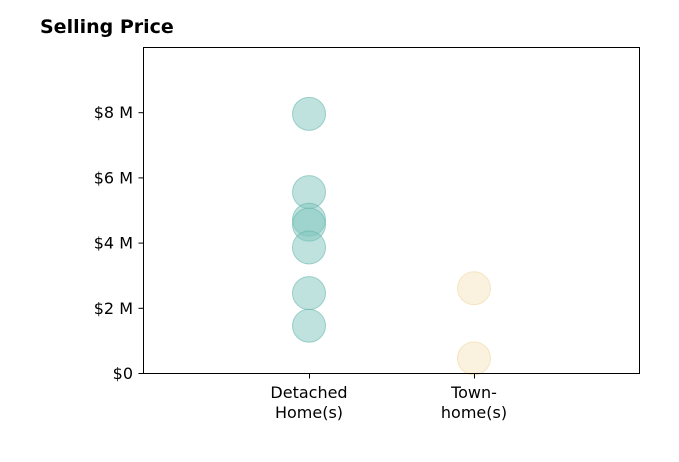 The image size is (679, 462). Describe the element at coordinates (474, 412) in the screenshot. I see `x-tick-label-1-line-1: home(s)` at that location.